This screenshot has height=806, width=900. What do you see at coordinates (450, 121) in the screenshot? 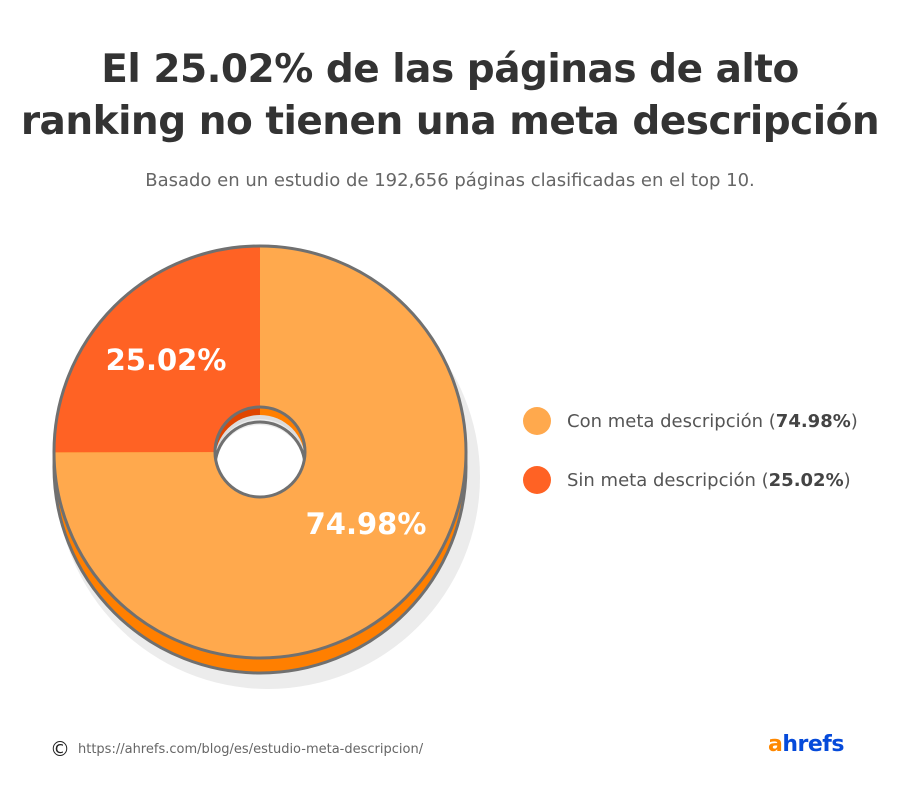
I see `title-line-2: ranking no tienen una meta descripción` at bounding box center [450, 121].